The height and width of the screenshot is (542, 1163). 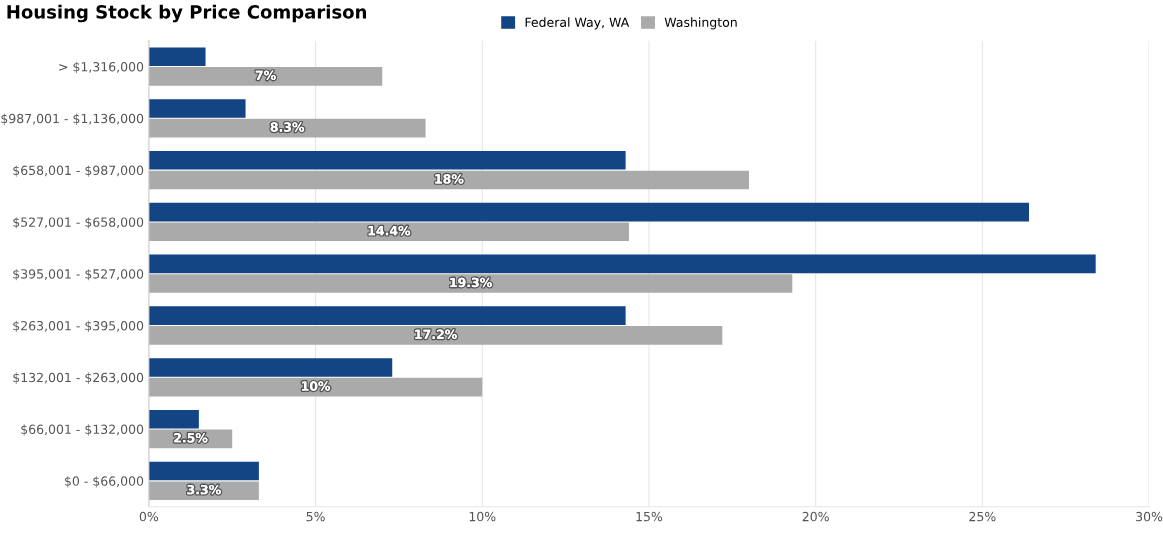 I want to click on x-tick-label: 30%, so click(x=1149, y=516).